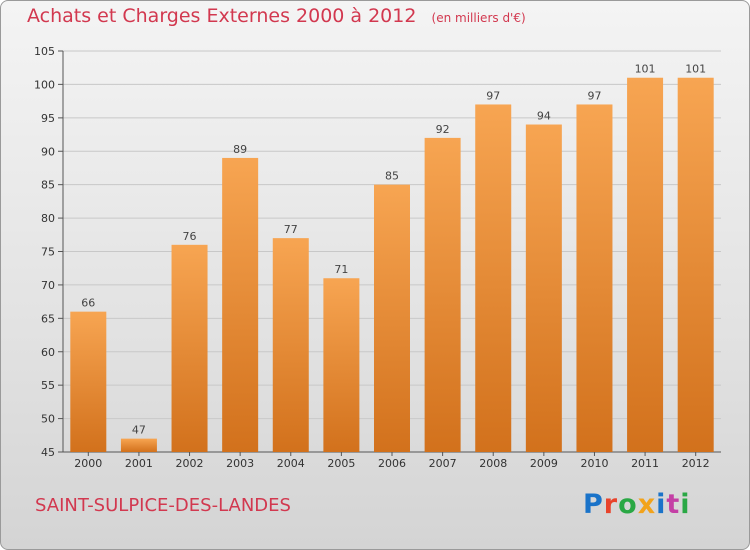 The width and height of the screenshot is (750, 550). What do you see at coordinates (139, 430) in the screenshot?
I see `data-label-2001: 47` at bounding box center [139, 430].